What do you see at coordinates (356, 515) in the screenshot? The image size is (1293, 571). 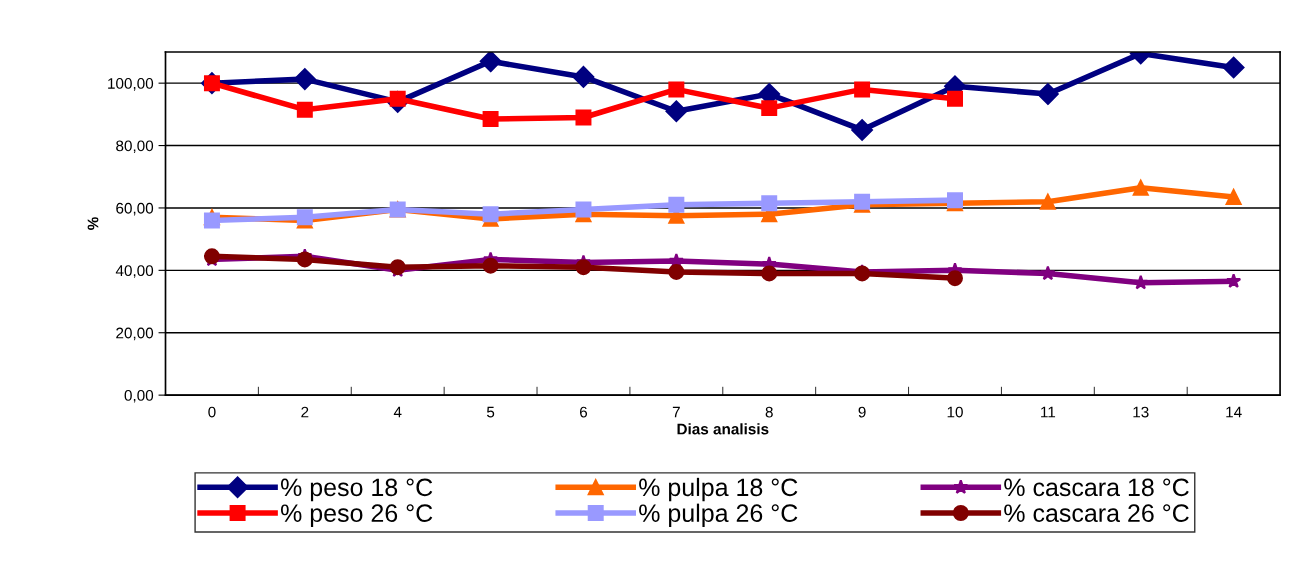 I see `legend-label: % peso 26 °C` at bounding box center [356, 515].